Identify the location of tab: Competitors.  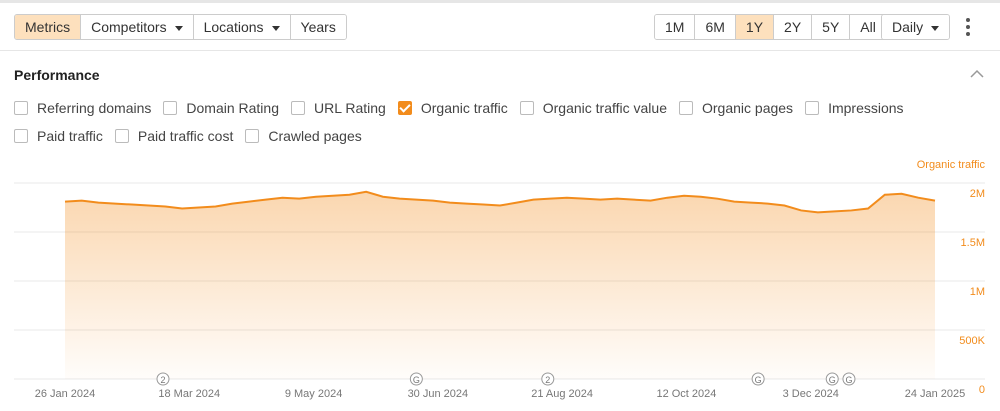
(136, 27).